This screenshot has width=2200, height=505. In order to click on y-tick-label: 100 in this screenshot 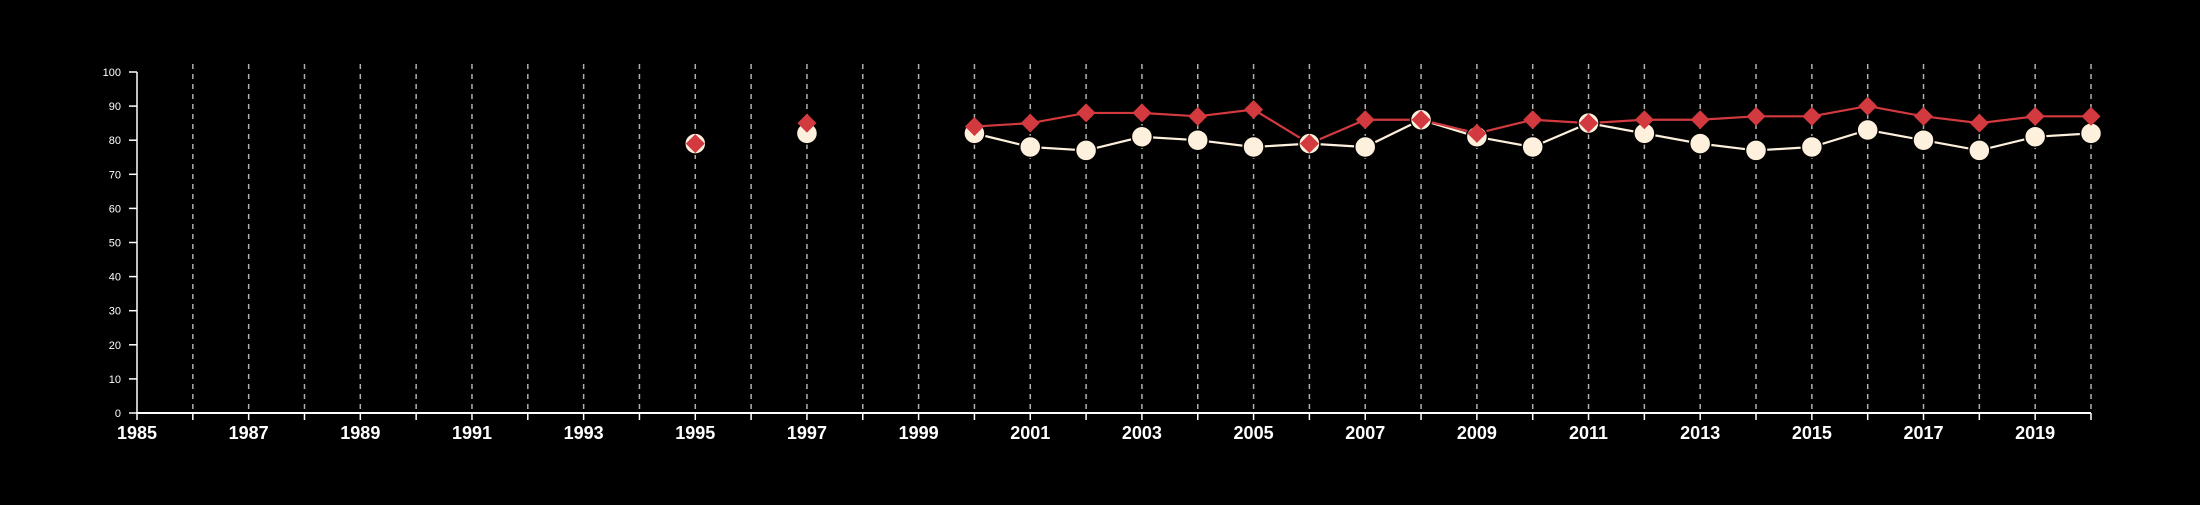, I will do `click(112, 73)`.